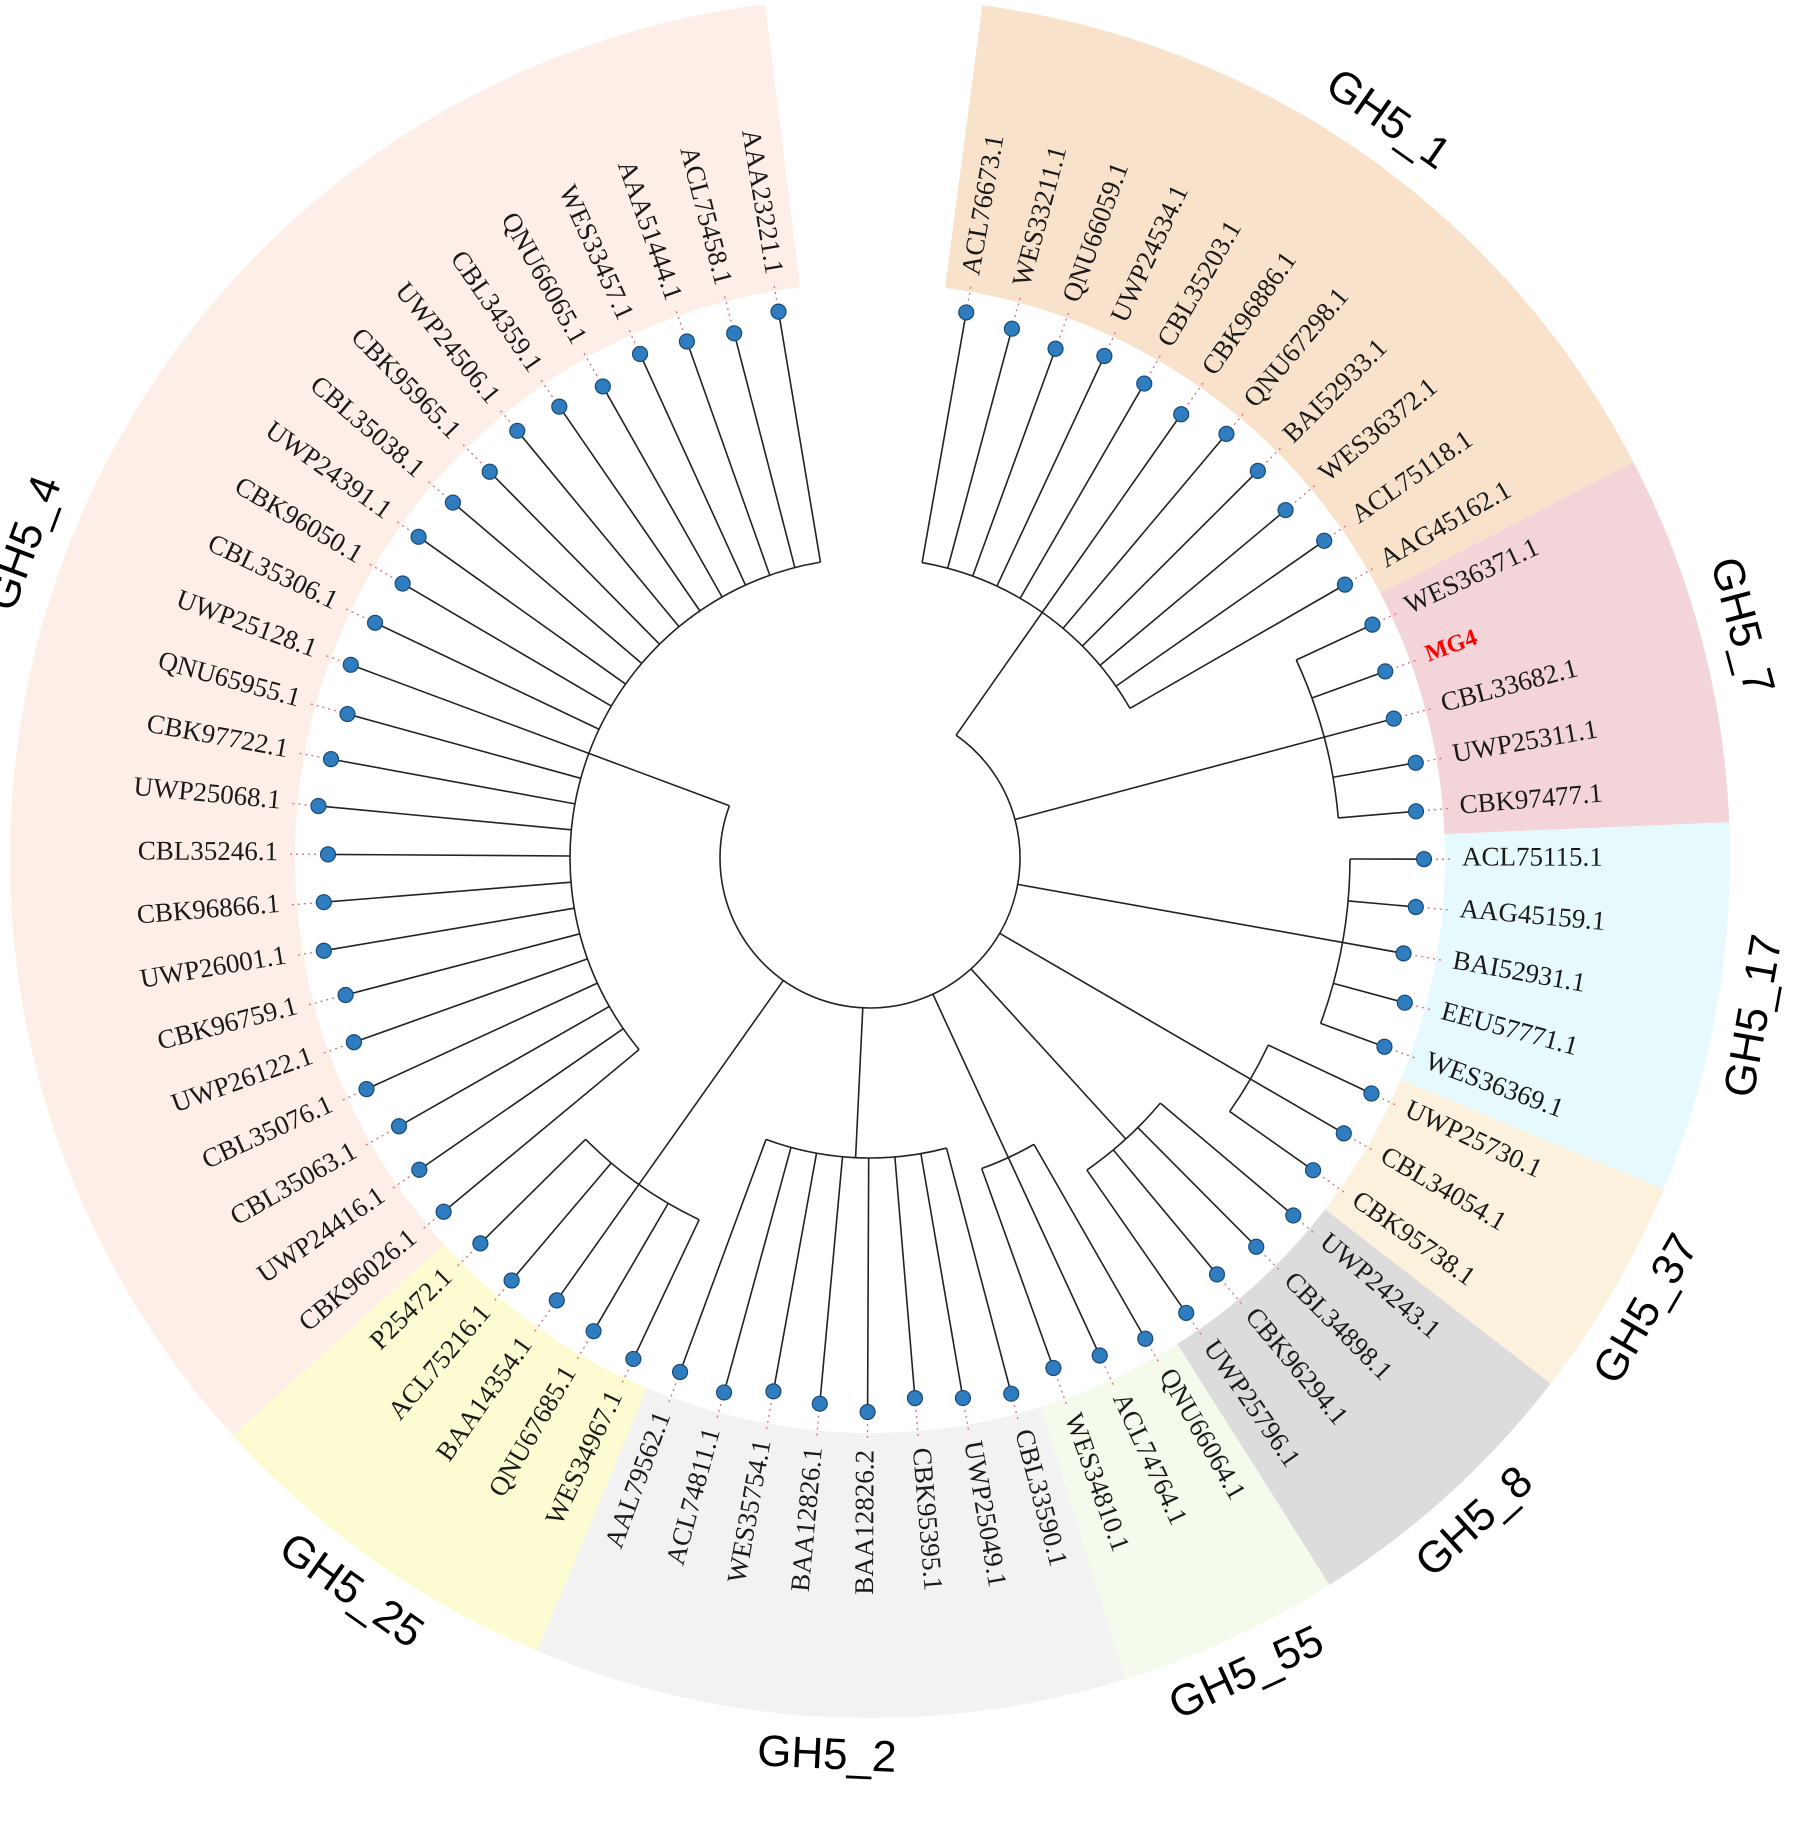  Describe the element at coordinates (864, 1522) in the screenshot. I see `leaf-label: BAA12826.2` at that location.